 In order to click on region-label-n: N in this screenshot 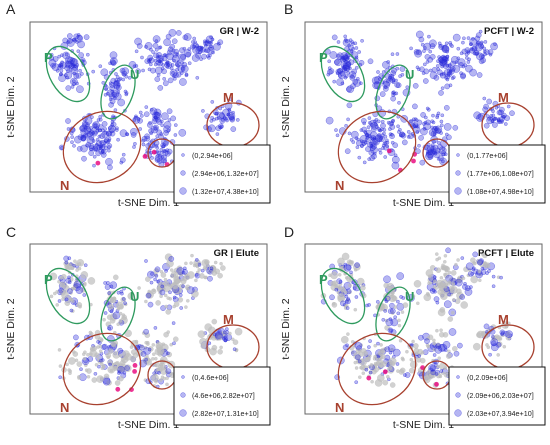, I will do `click(64, 407)`.